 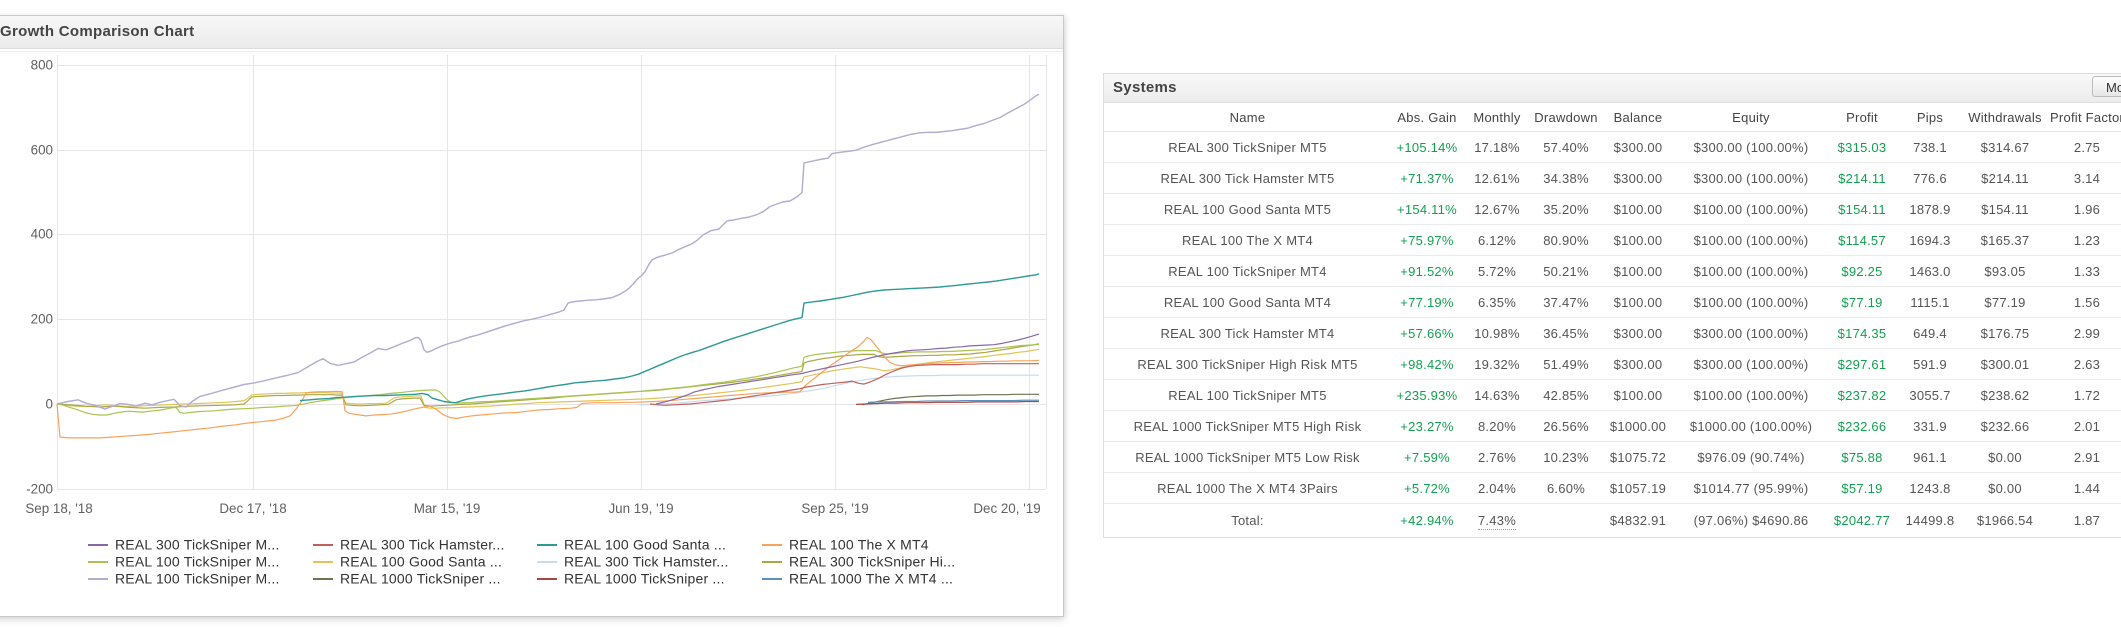 What do you see at coordinates (447, 508) in the screenshot?
I see `svg-text: Mar 15, '19` at bounding box center [447, 508].